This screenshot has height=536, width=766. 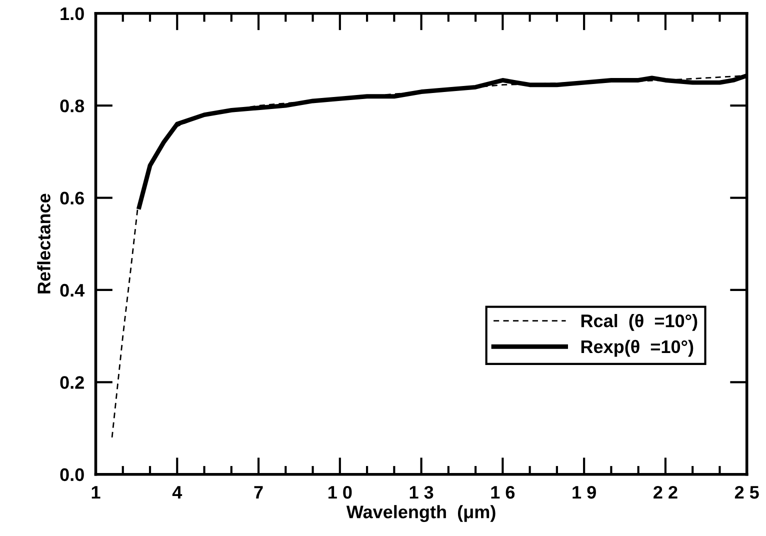 I want to click on x-tick-label: 1 3, so click(x=422, y=492).